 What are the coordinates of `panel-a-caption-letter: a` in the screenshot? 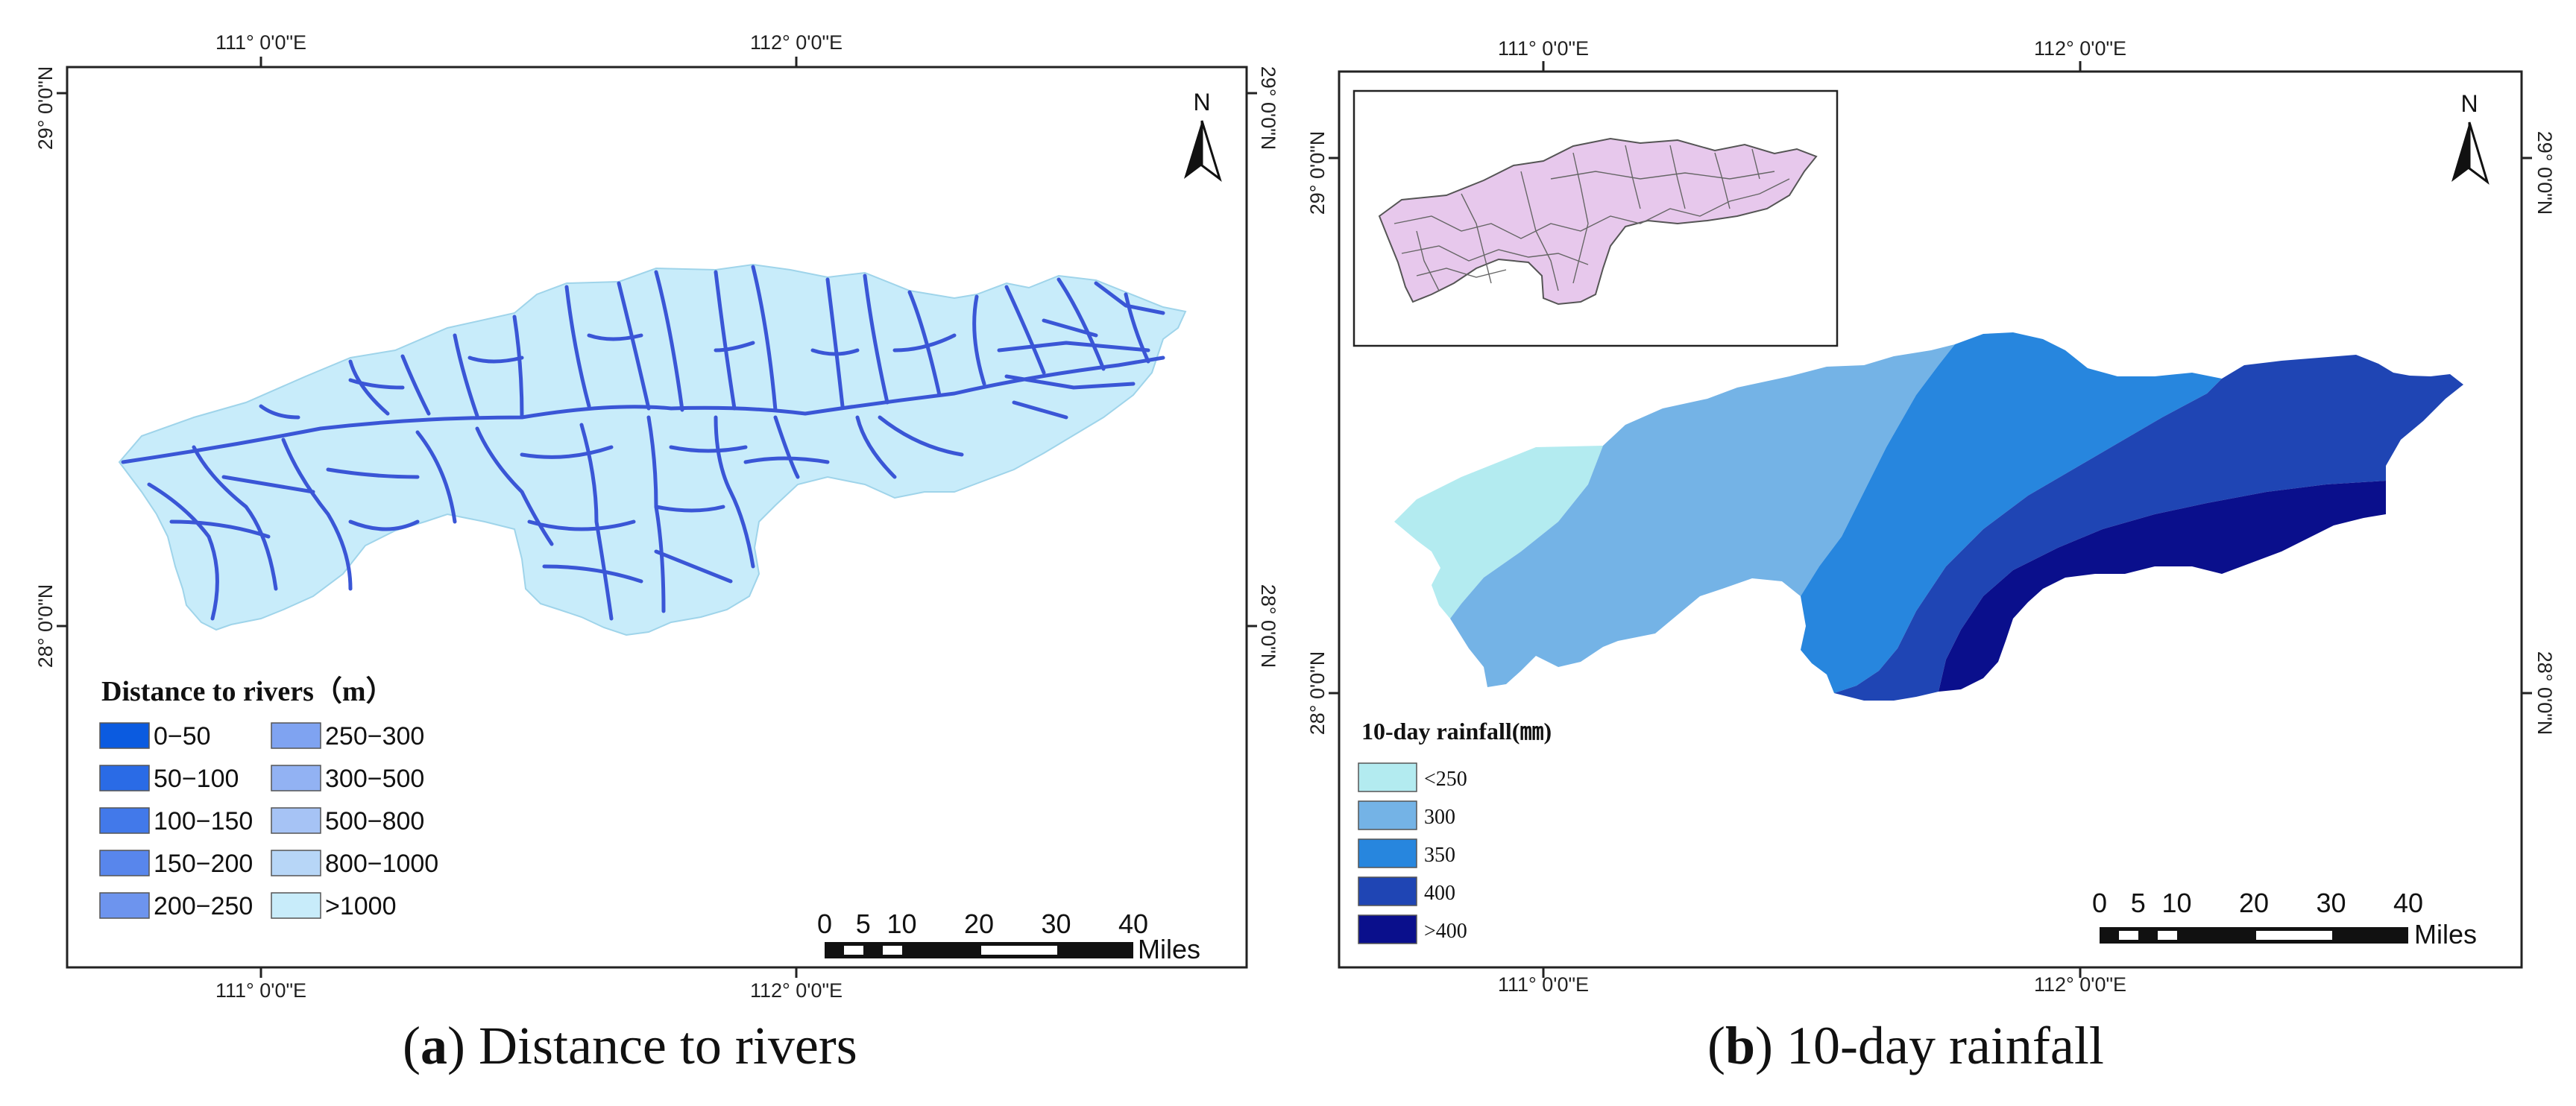 It's located at (433, 1045).